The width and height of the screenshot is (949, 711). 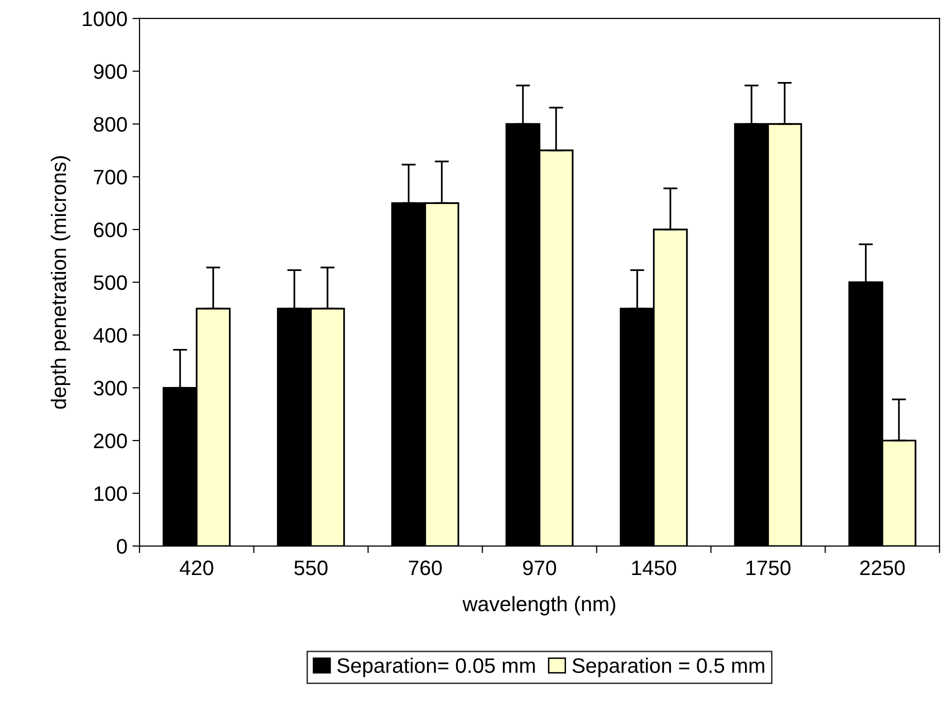 What do you see at coordinates (436, 668) in the screenshot?
I see `legend-label: Separation= 0.05 mm` at bounding box center [436, 668].